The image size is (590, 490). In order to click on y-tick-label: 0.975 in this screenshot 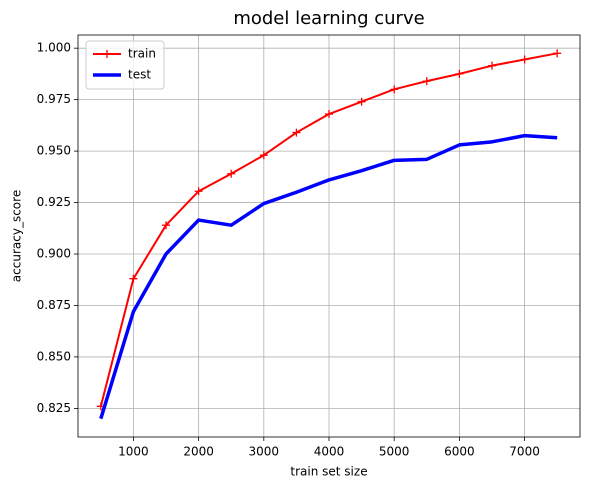, I will do `click(54, 99)`.